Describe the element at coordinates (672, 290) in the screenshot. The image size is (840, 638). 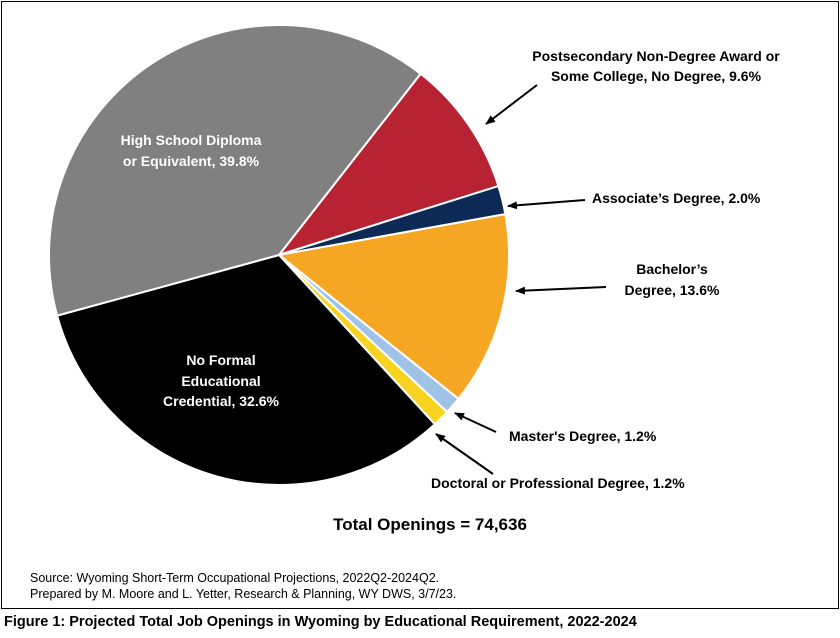
I see `callout-label: Degree, 13.6%` at that location.